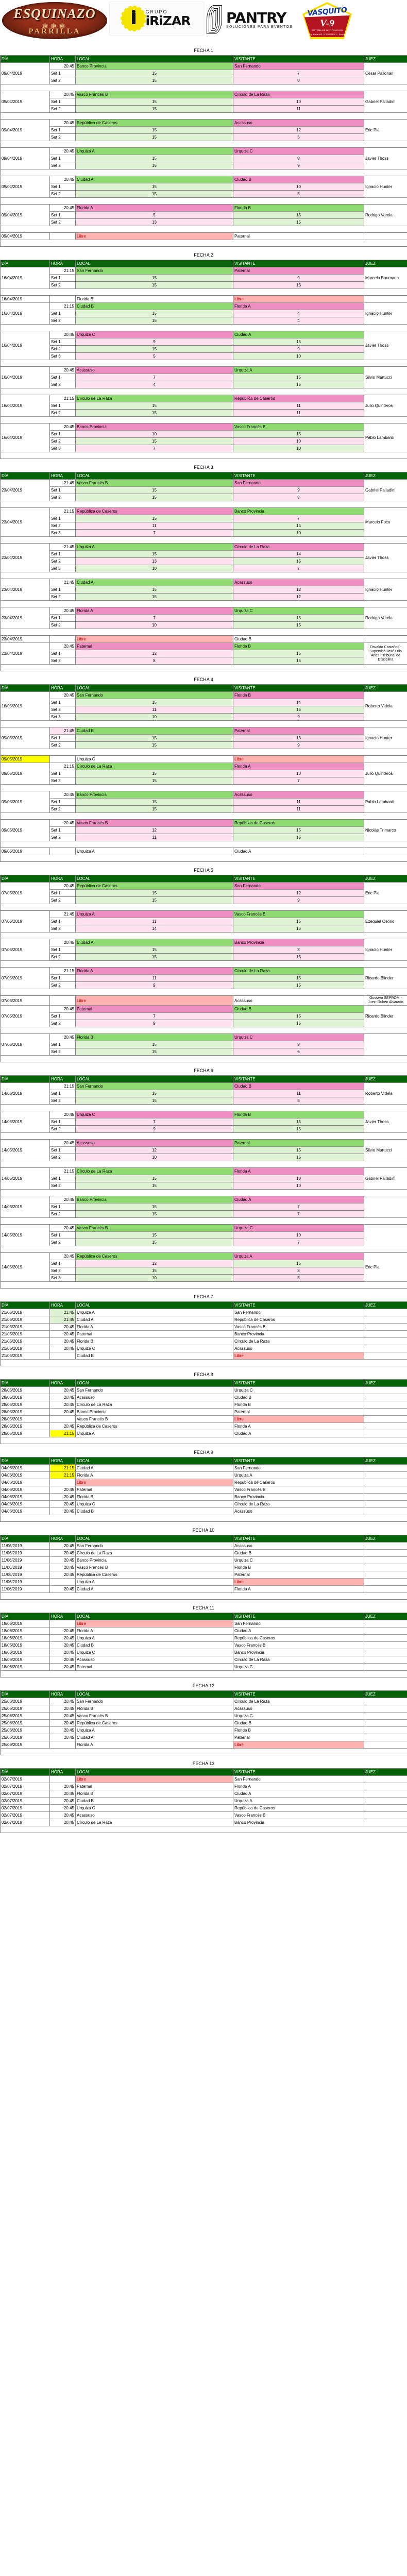  What do you see at coordinates (203, 1709) in the screenshot?
I see `match-row: 25/06/2019 20:45 Florida B Acassuso` at bounding box center [203, 1709].